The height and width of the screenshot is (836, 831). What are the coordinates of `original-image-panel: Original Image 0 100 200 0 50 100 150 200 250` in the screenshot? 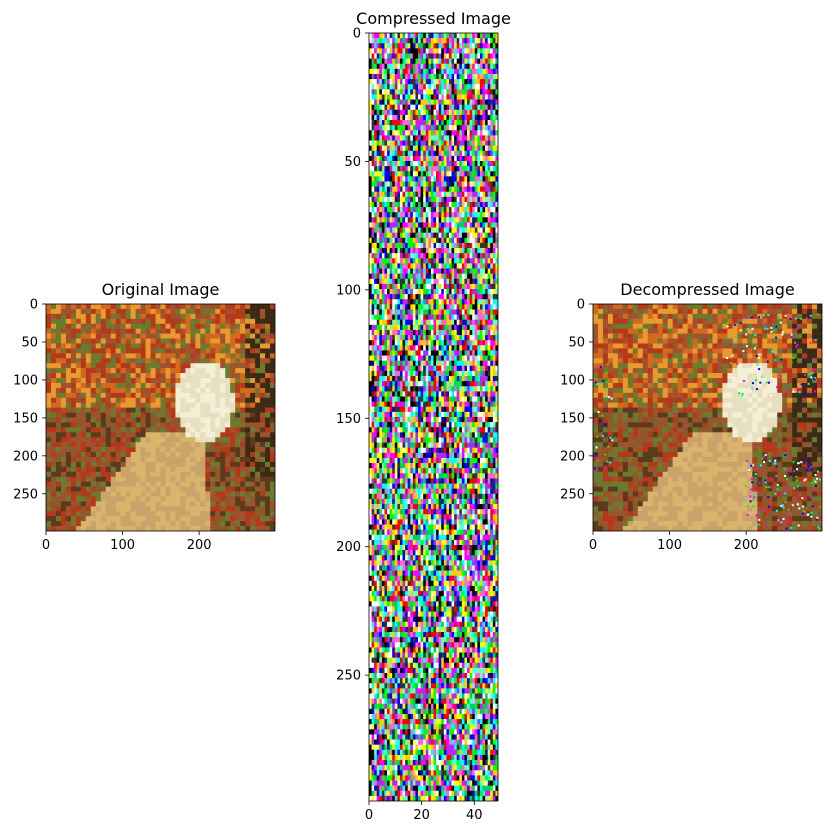 It's located at (144, 416).